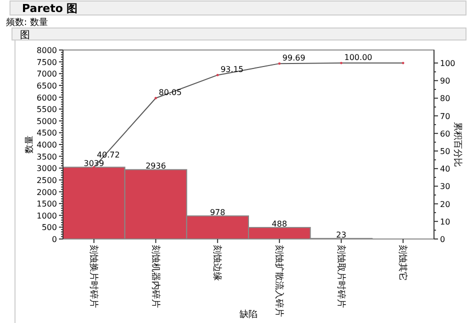  Describe the element at coordinates (278, 281) in the screenshot. I see `category: 刻蚀扩散流入碎片` at that location.